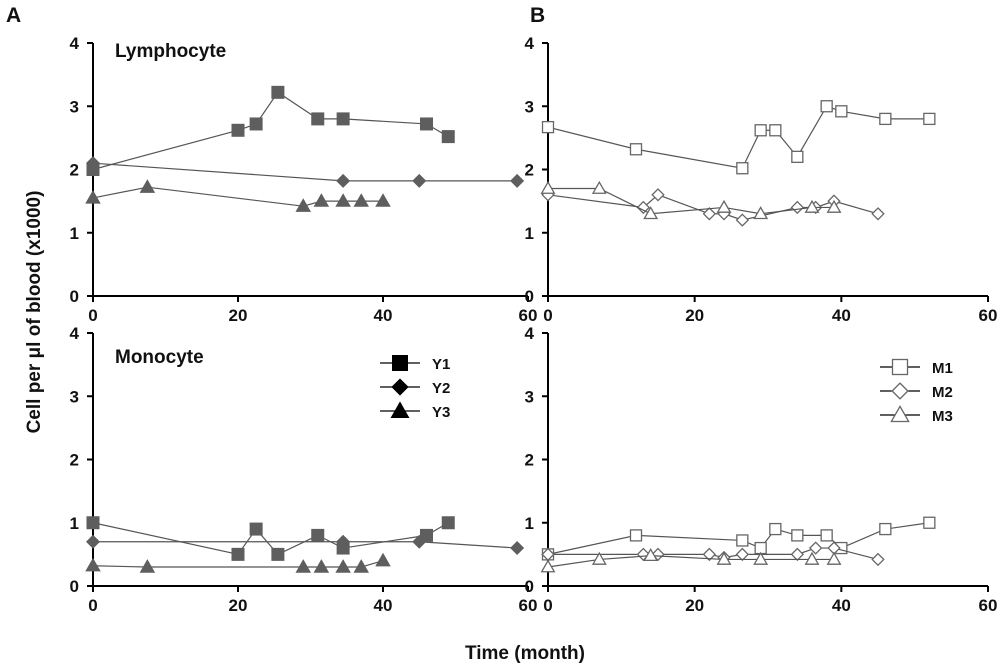 The image size is (1000, 670). What do you see at coordinates (34, 312) in the screenshot?
I see `y-axis-label: Cell per μl of blood (x1000)` at bounding box center [34, 312].